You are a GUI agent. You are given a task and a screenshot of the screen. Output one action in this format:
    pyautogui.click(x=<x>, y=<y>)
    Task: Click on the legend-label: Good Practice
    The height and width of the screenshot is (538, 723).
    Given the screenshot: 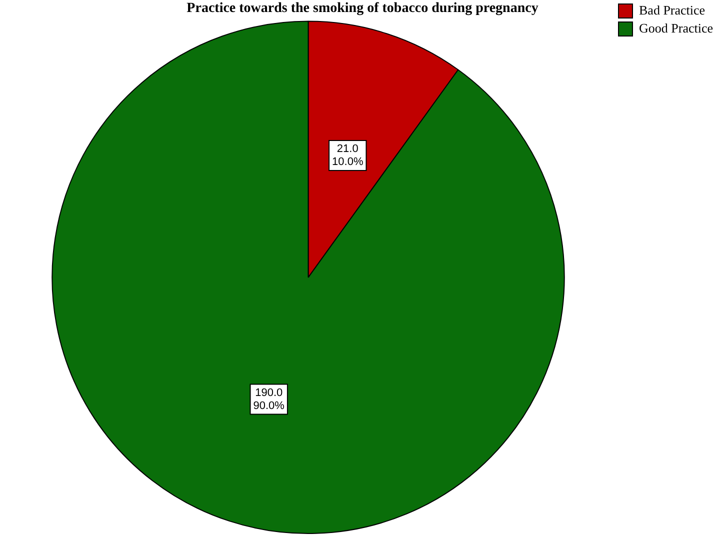 What is the action you would take?
    pyautogui.click(x=676, y=28)
    